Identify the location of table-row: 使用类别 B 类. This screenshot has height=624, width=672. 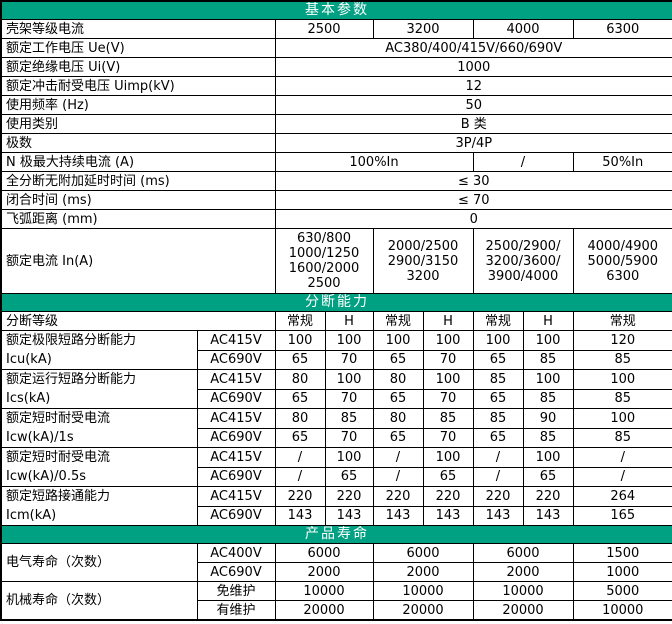
(336, 124).